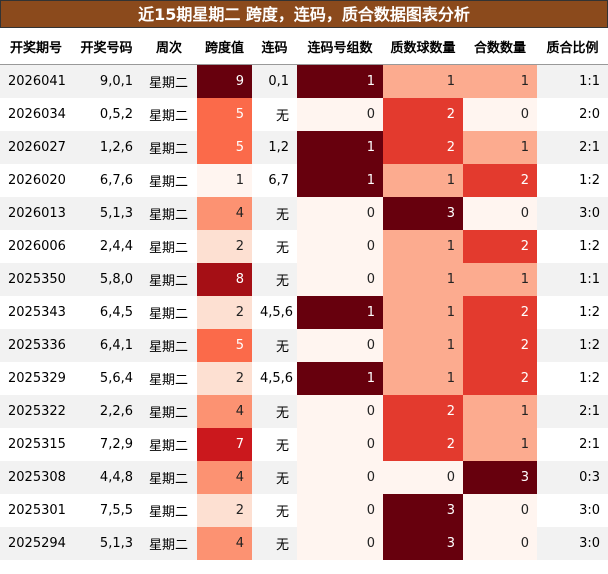 This screenshot has width=608, height=574. I want to click on table-cell: 4,4,8, so click(106, 477).